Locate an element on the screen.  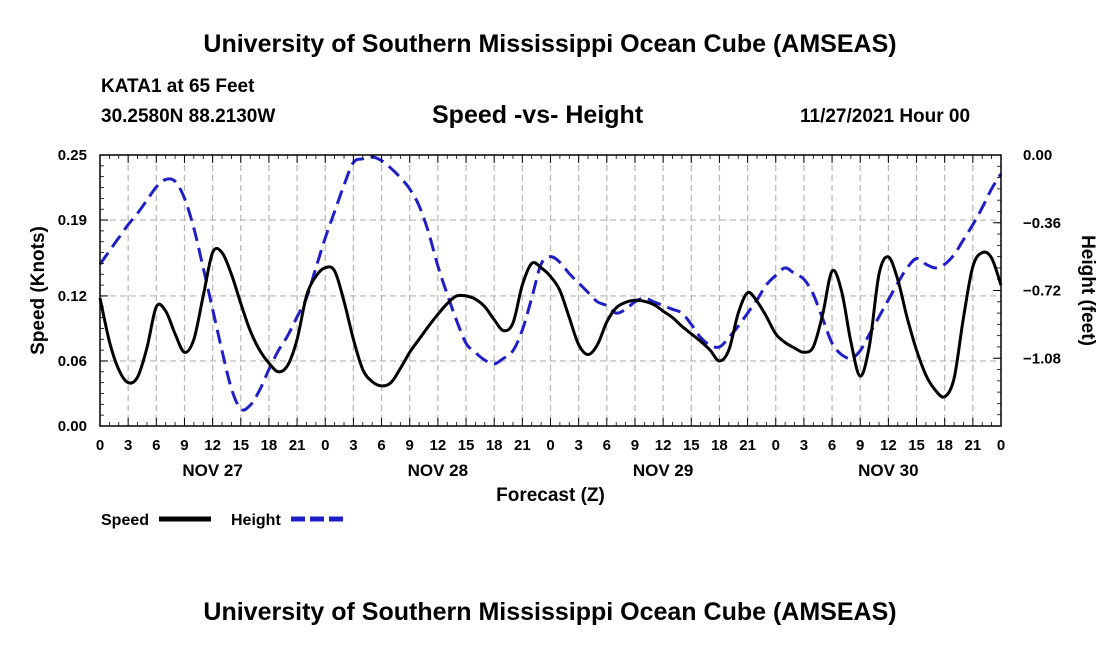
station-label: KATA1 at 65 Feet is located at coordinates (178, 86).